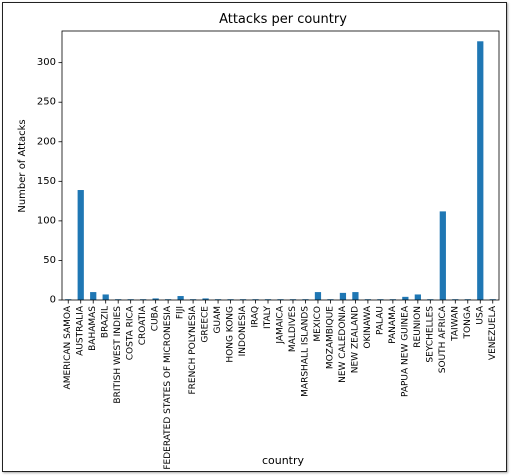 The height and width of the screenshot is (476, 511). Describe the element at coordinates (293, 329) in the screenshot. I see `x-tick-label: MALDIVES` at that location.